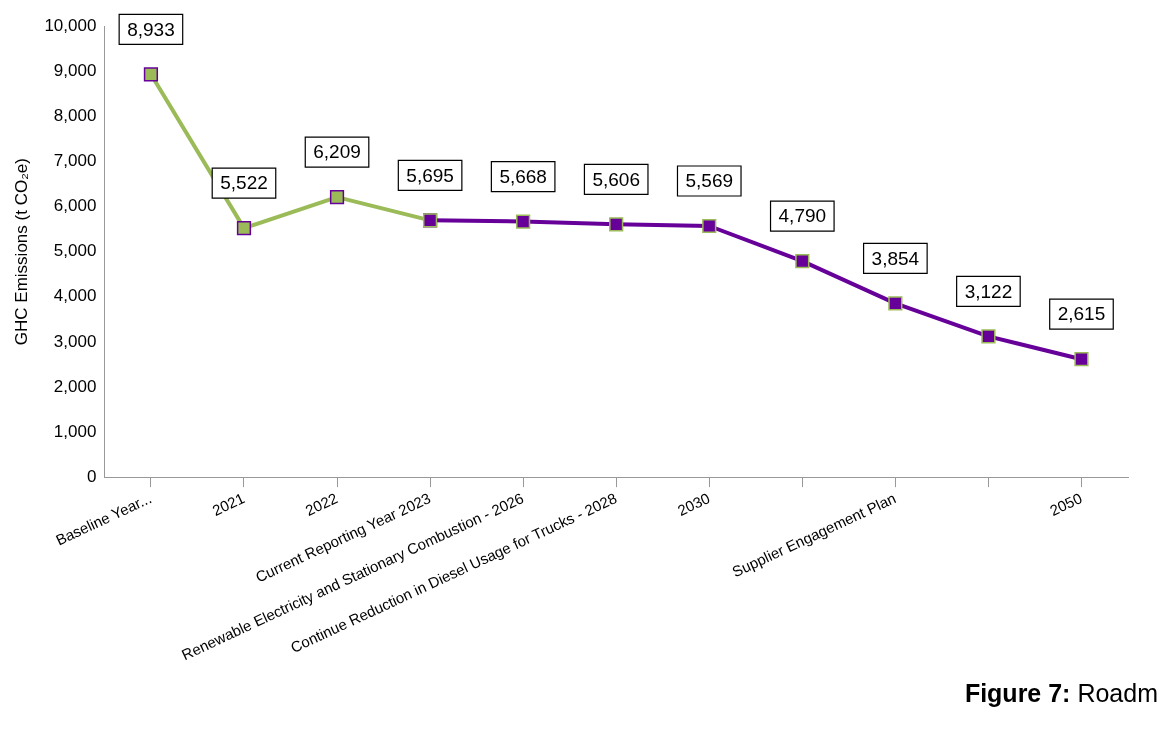 The image size is (1167, 737). Describe the element at coordinates (244, 183) in the screenshot. I see `data-label: 5,522` at that location.